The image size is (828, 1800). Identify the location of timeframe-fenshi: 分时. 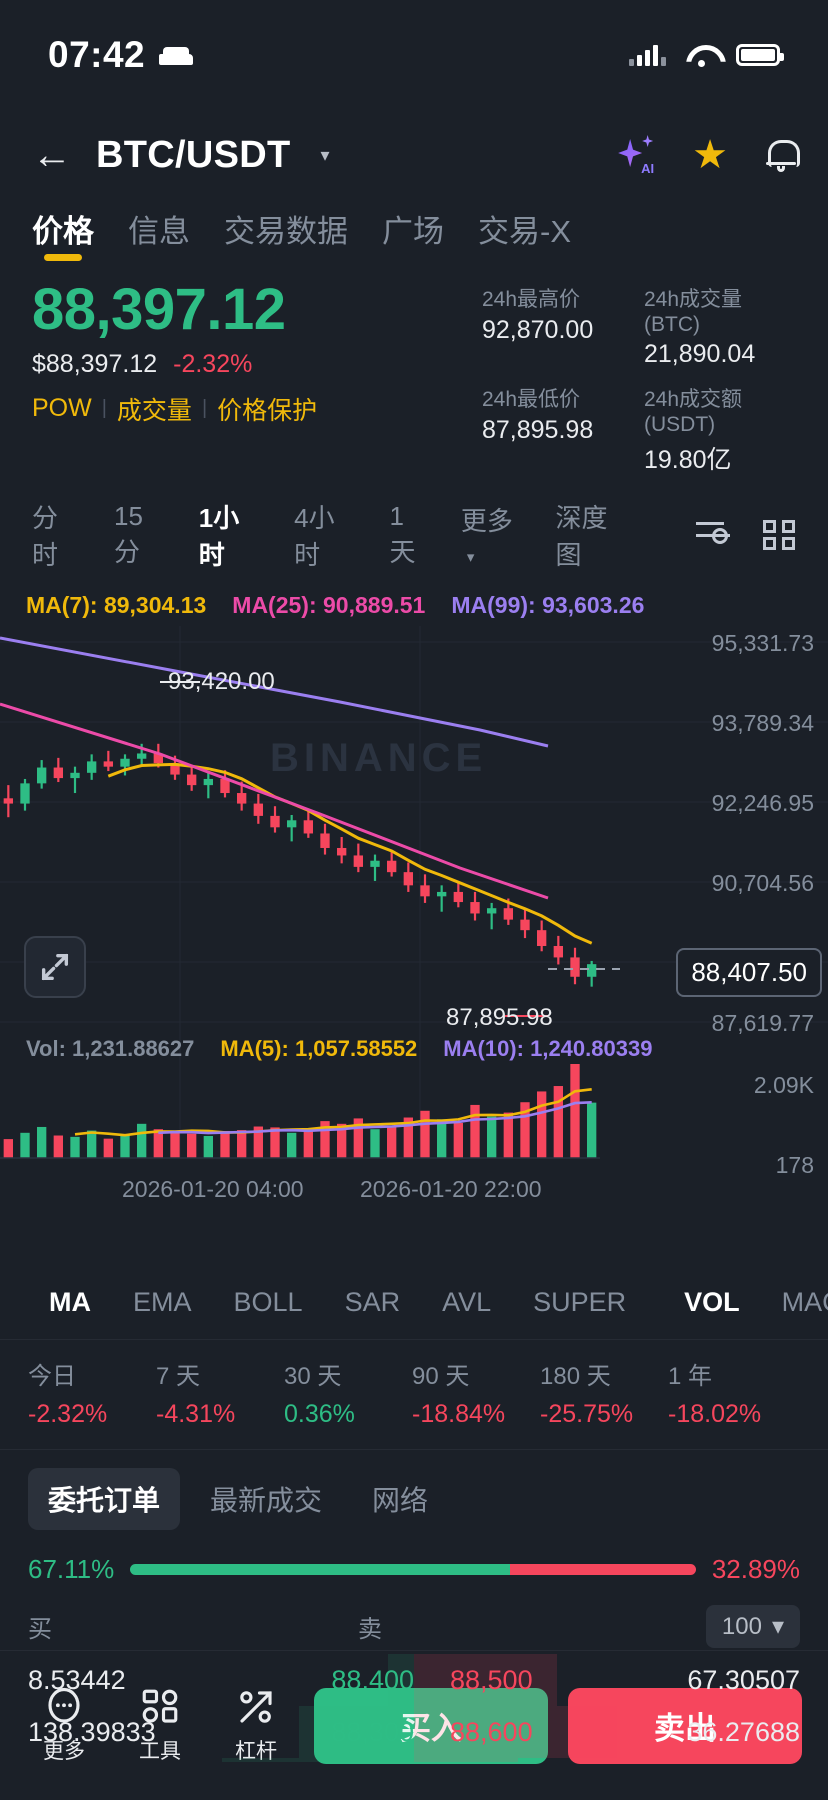
(45, 536).